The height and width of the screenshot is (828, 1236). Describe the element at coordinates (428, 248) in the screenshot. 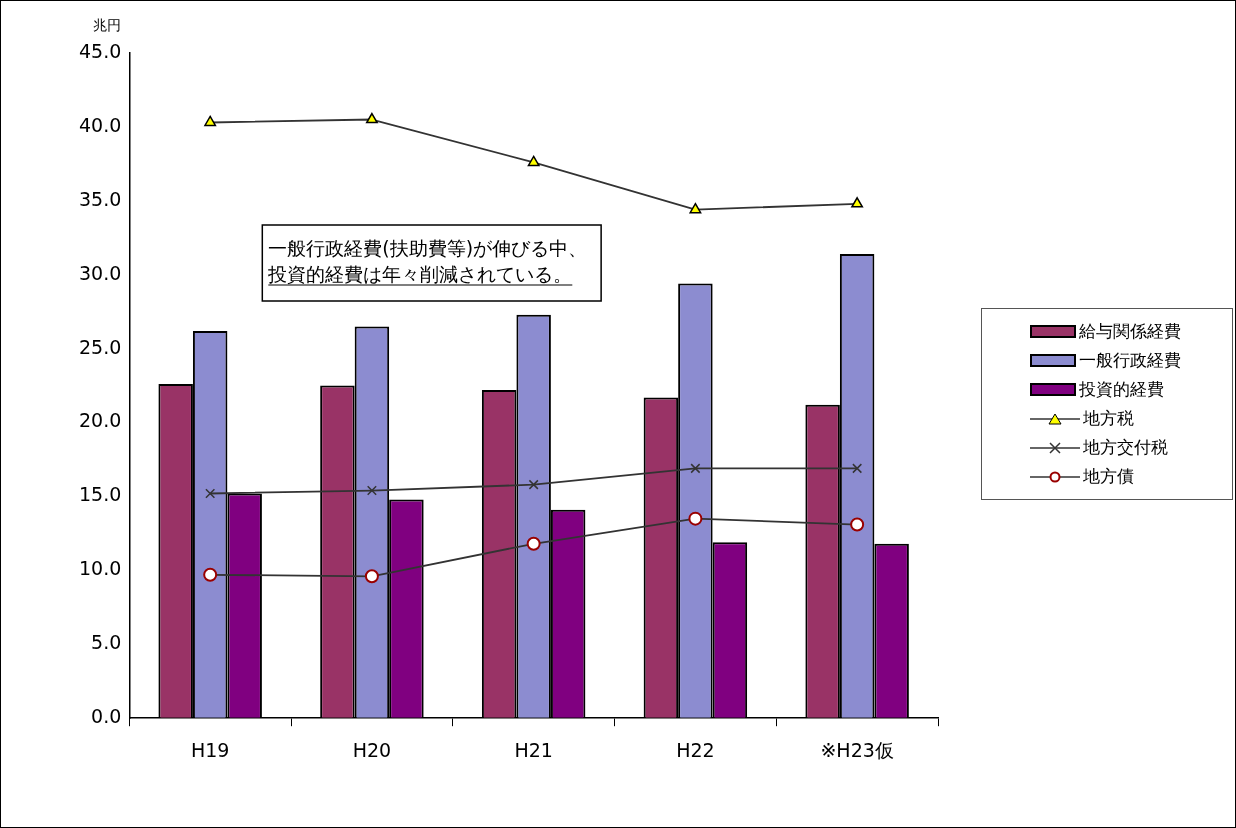

I see `annotation: 一般行政経費(扶助費等)が伸びる中、` at that location.